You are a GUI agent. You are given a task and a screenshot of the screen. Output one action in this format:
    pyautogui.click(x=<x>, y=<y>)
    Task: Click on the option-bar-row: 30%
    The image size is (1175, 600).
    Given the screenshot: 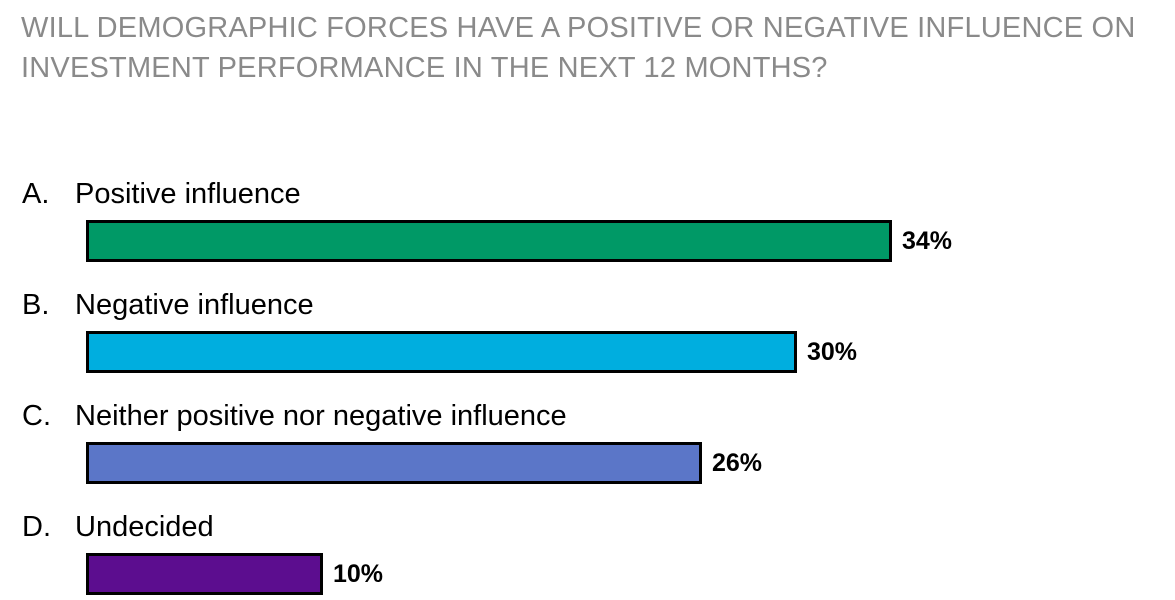 What is the action you would take?
    pyautogui.click(x=587, y=352)
    